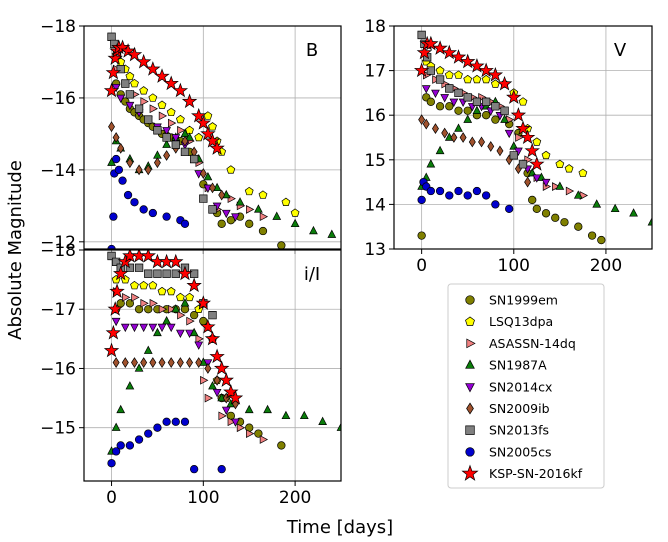 This screenshot has height=542, width=668. Describe the element at coordinates (520, 451) in the screenshot. I see `legend-label: SN2005cs` at that location.